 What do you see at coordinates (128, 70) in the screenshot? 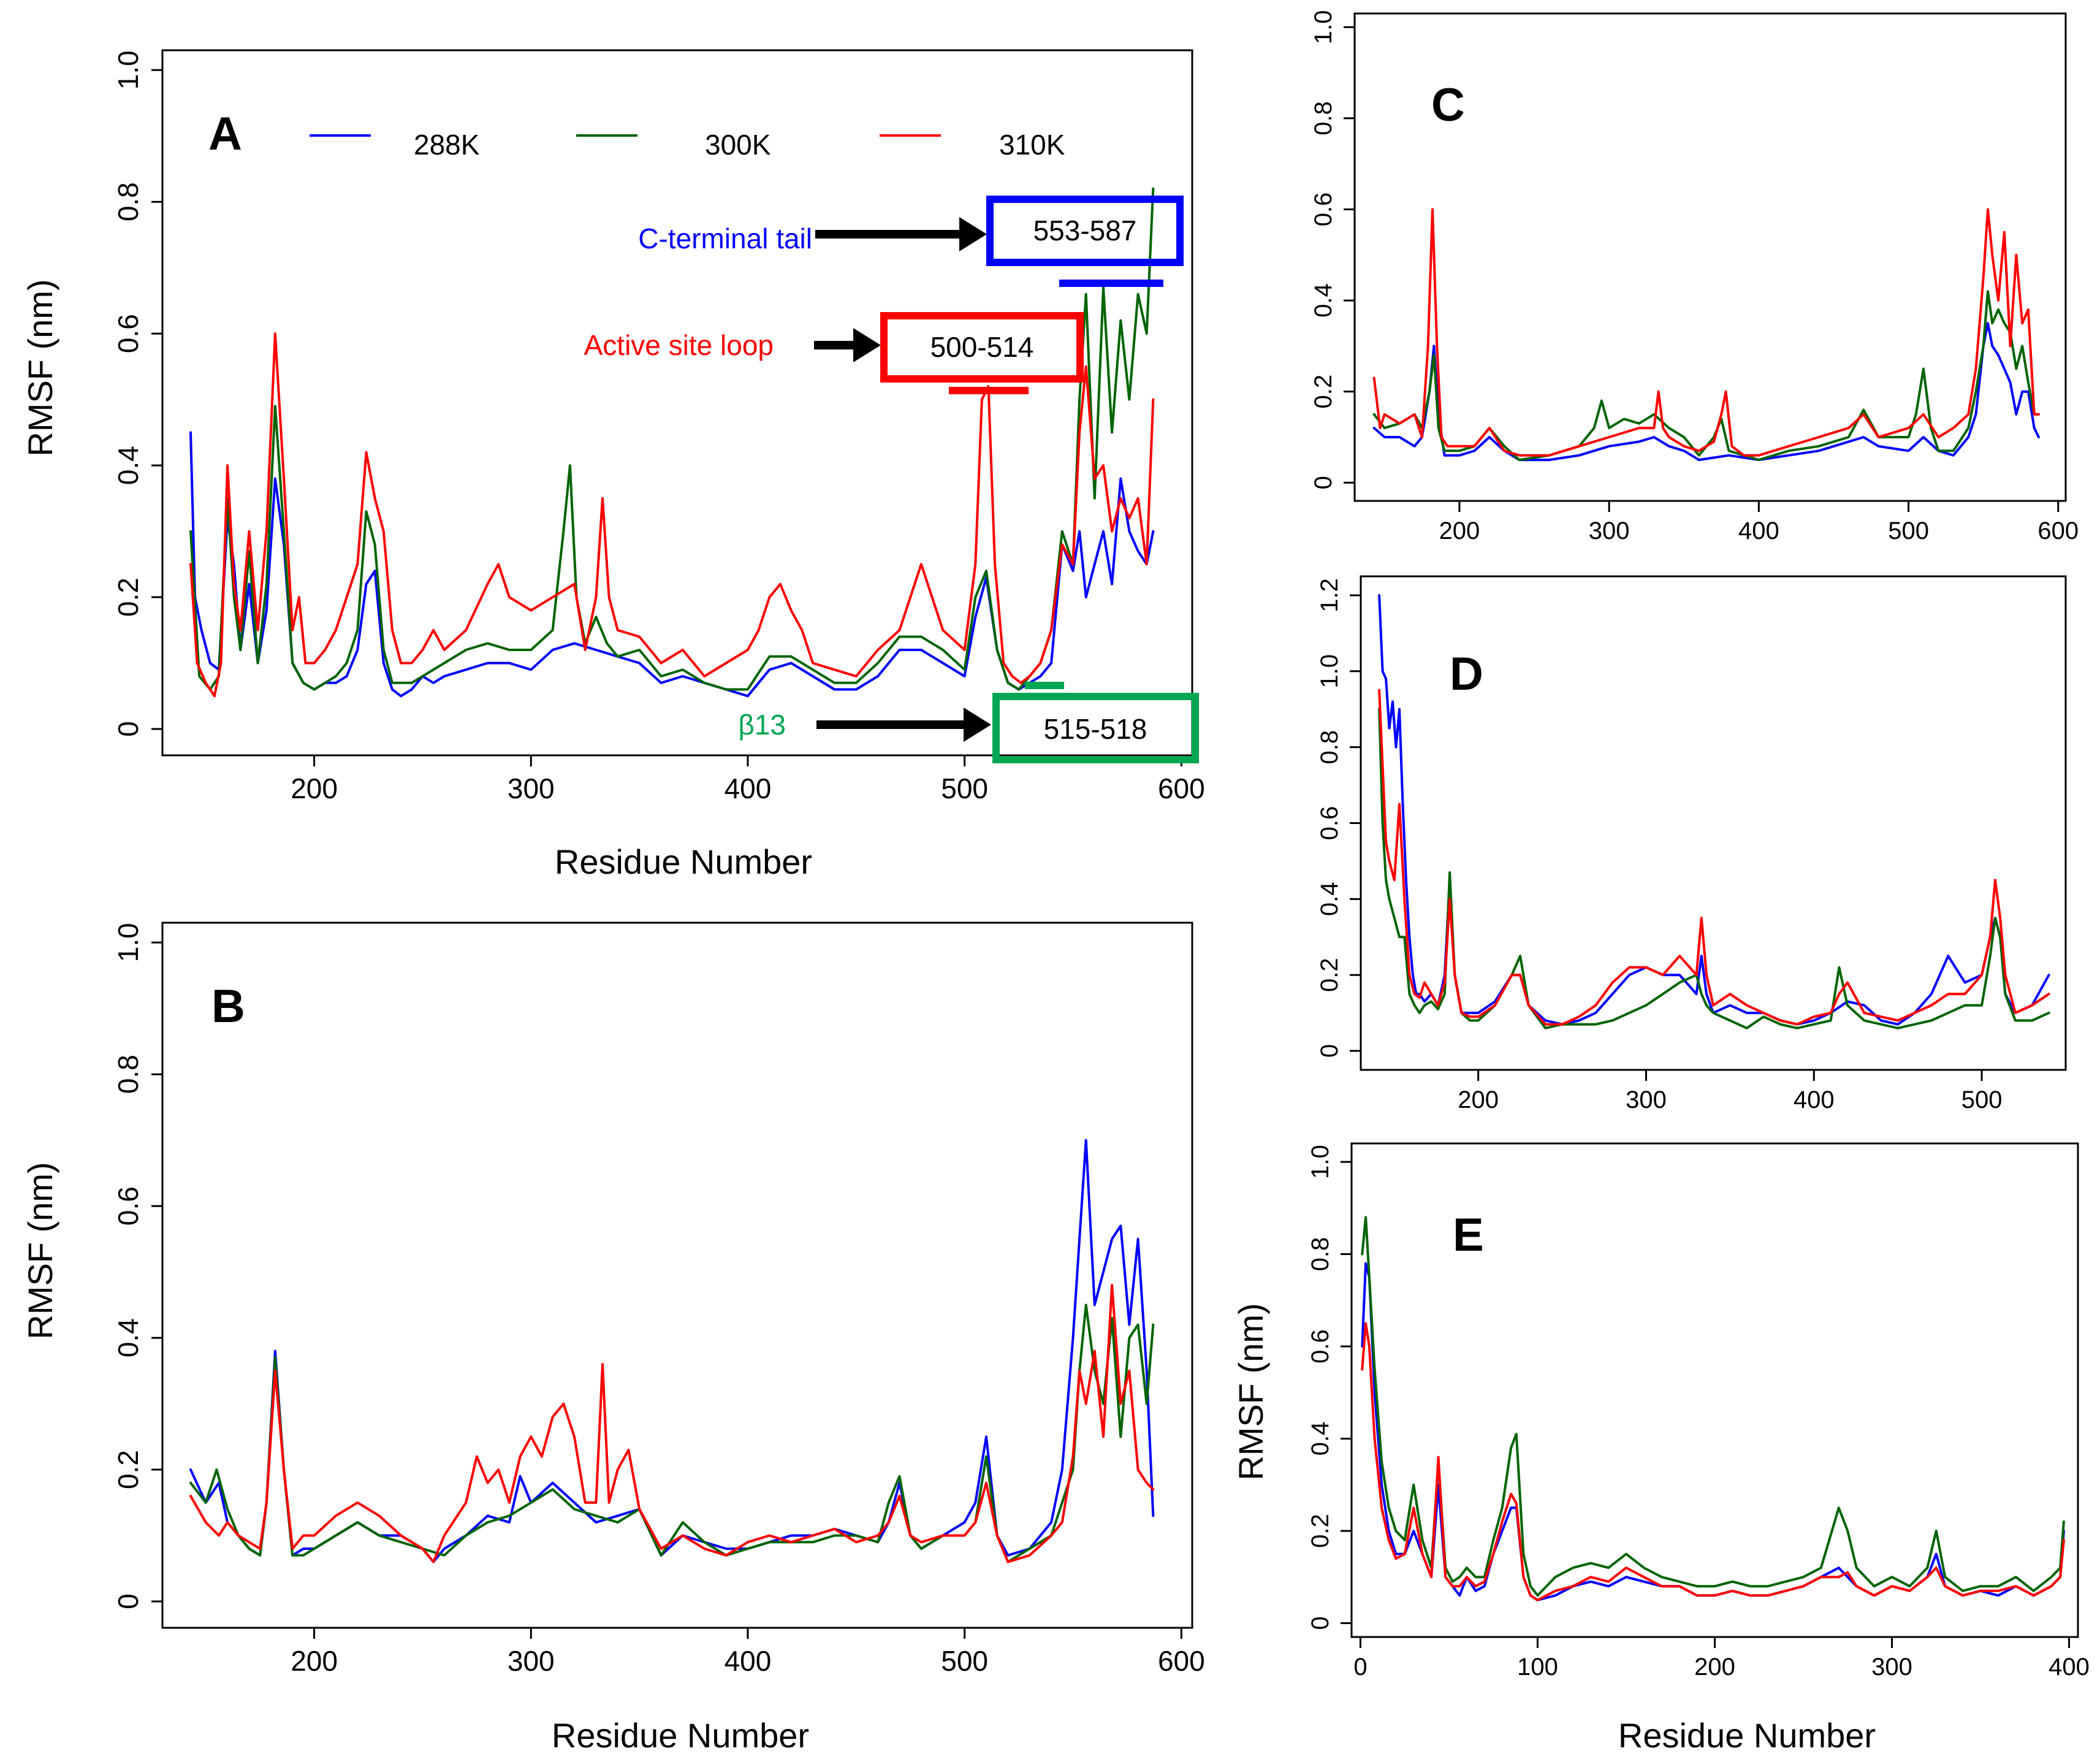
I see `panel-a-ytick-label: 1.0` at bounding box center [128, 70].